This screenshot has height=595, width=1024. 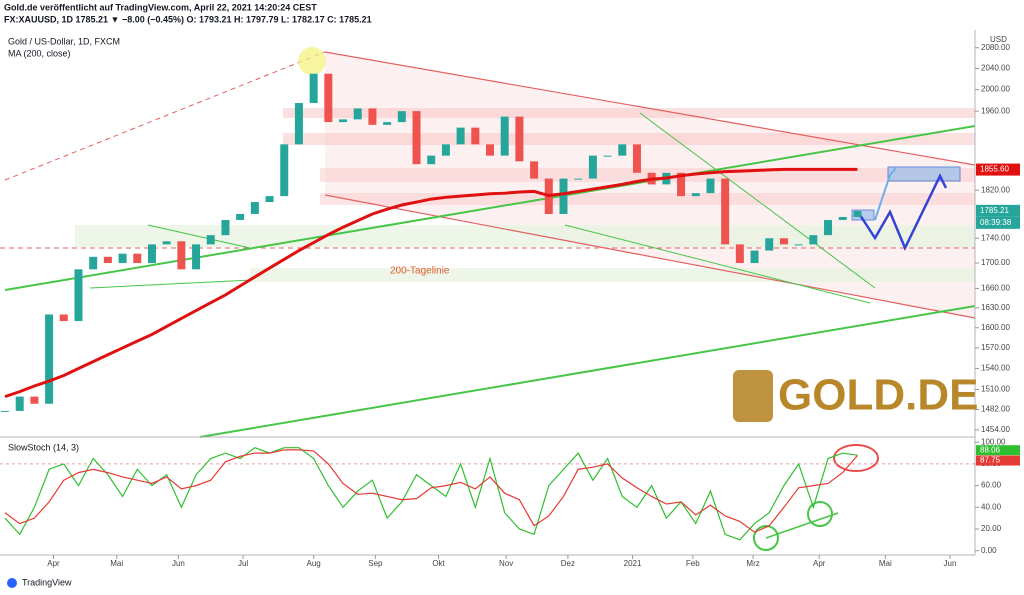 I want to click on y-tick-label: 1630.00, so click(x=995, y=307).